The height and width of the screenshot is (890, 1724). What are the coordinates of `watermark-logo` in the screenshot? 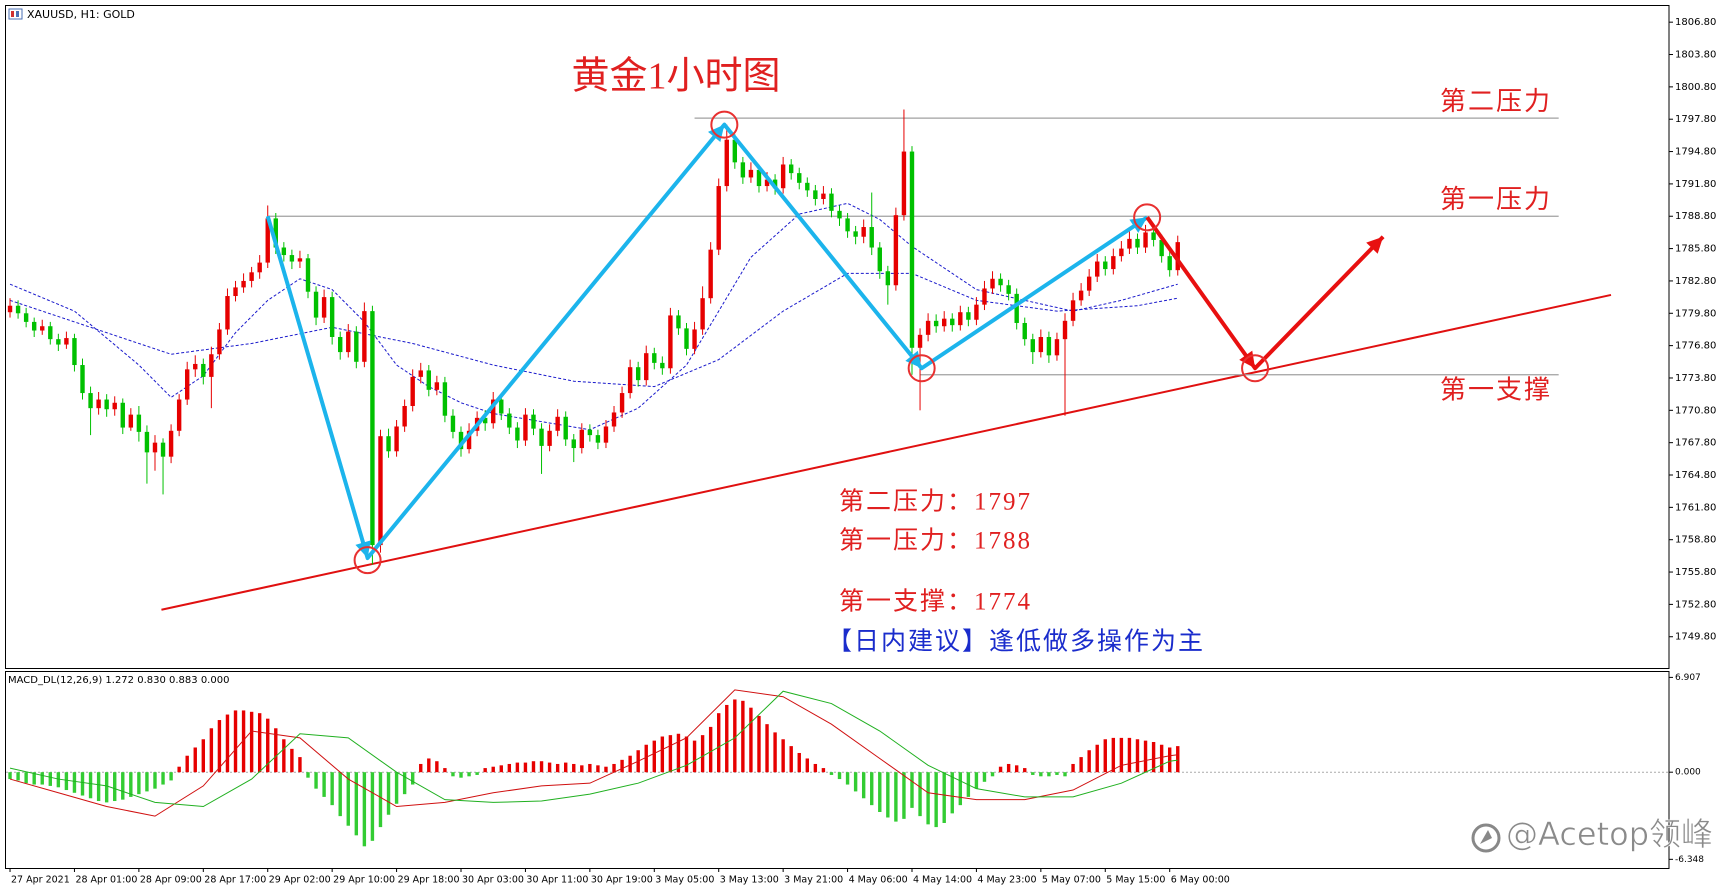 It's located at (1486, 838).